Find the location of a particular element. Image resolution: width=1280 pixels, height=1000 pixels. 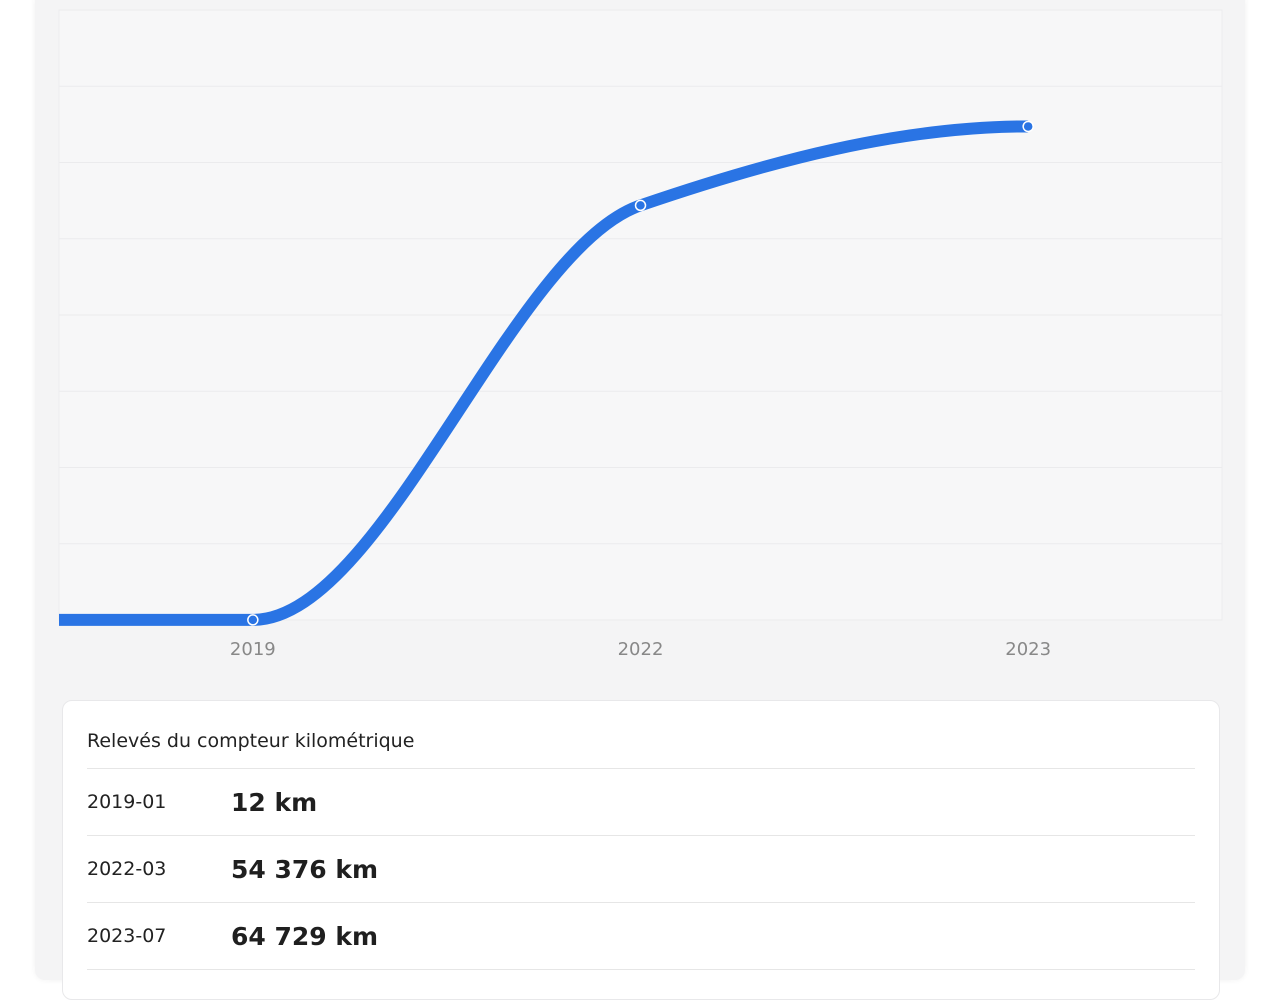

reading-value: 64 729 km is located at coordinates (305, 936).